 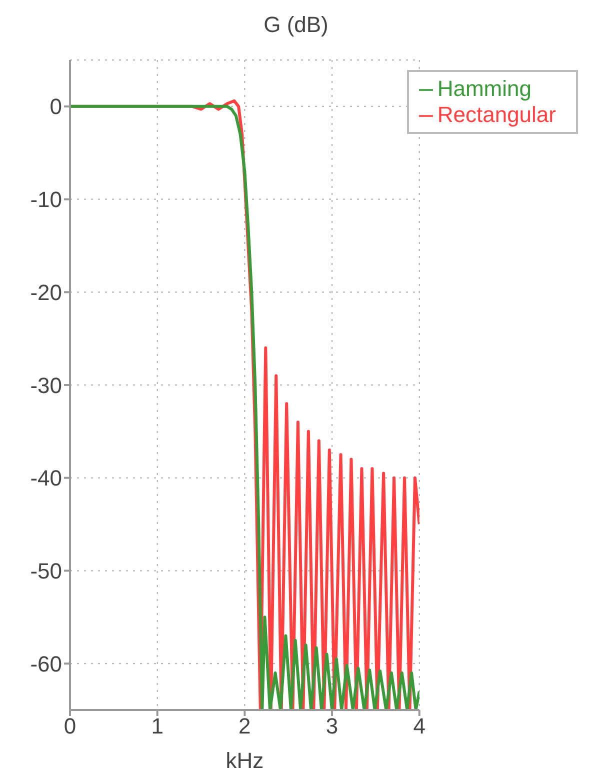 What do you see at coordinates (484, 88) in the screenshot?
I see `legend-label: Hamming` at bounding box center [484, 88].